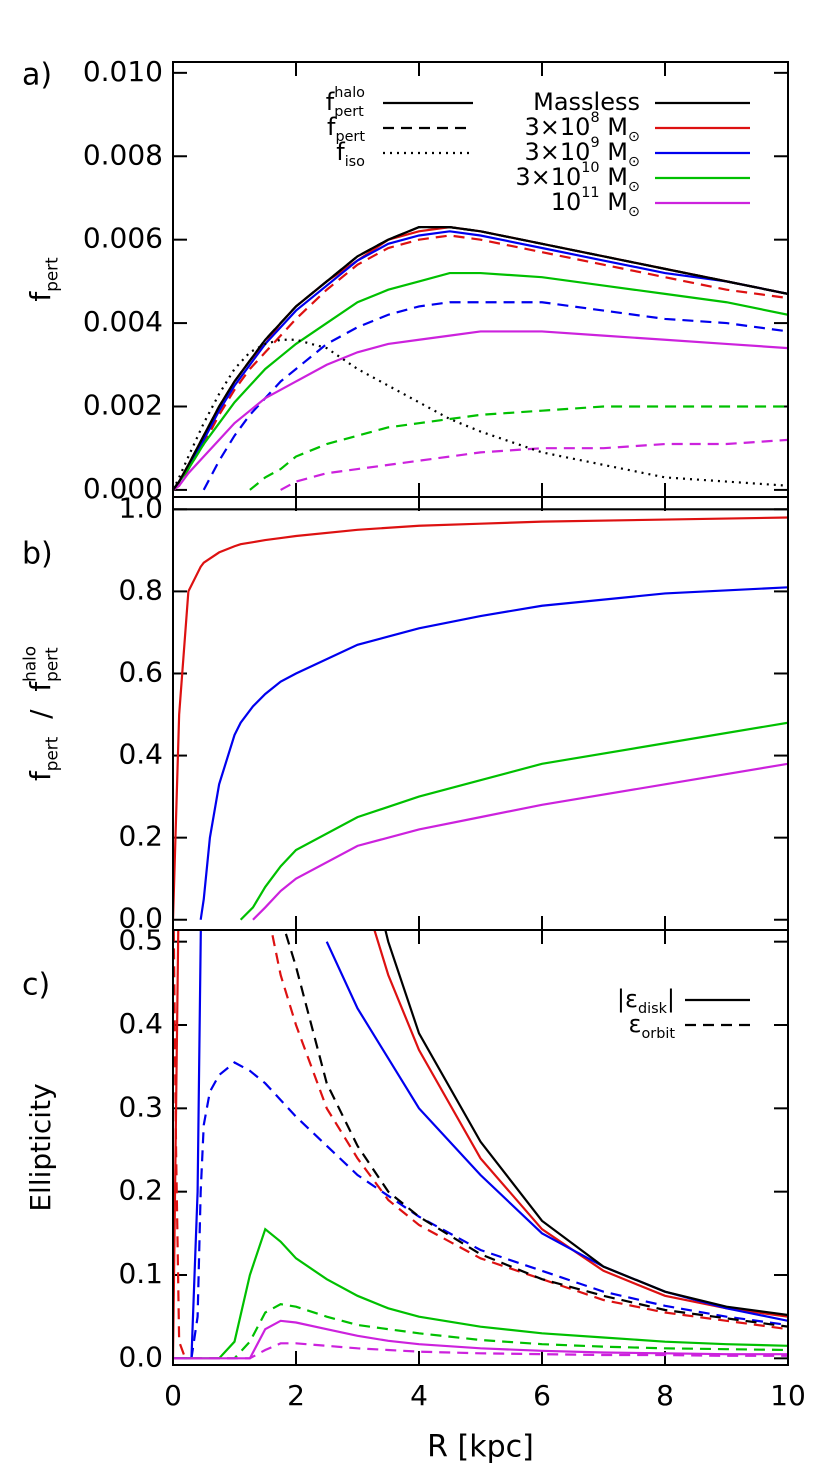 This screenshot has width=830, height=1481. I want to click on legend-label-part: Massless, so click(586, 102).